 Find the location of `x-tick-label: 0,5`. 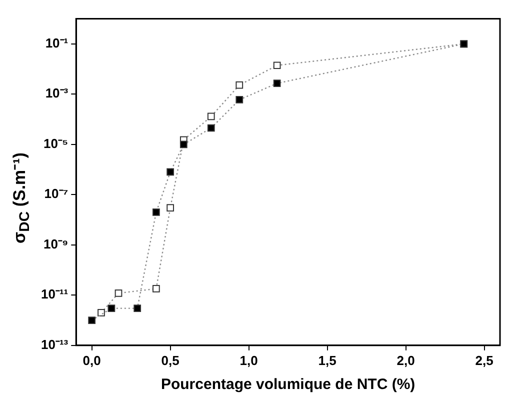

x-tick-label: 0,5 is located at coordinates (170, 360).